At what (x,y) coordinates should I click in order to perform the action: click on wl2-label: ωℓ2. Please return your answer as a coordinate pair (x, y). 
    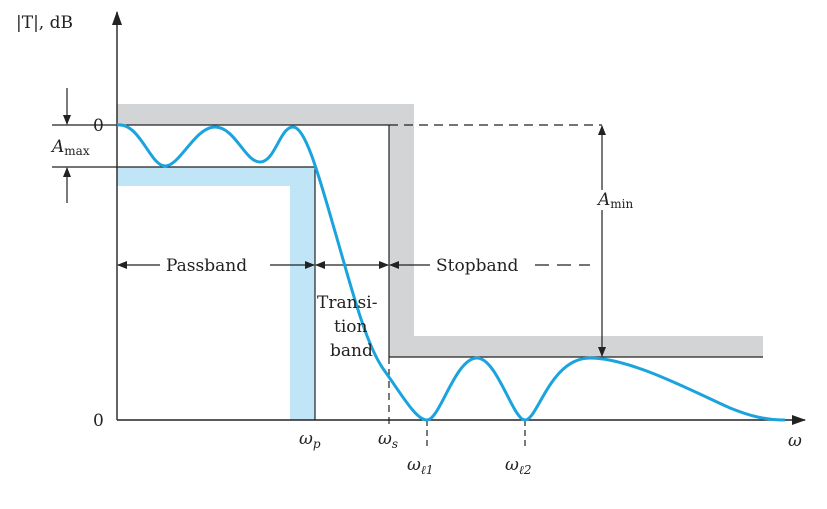
    Looking at the image, I should click on (518, 466).